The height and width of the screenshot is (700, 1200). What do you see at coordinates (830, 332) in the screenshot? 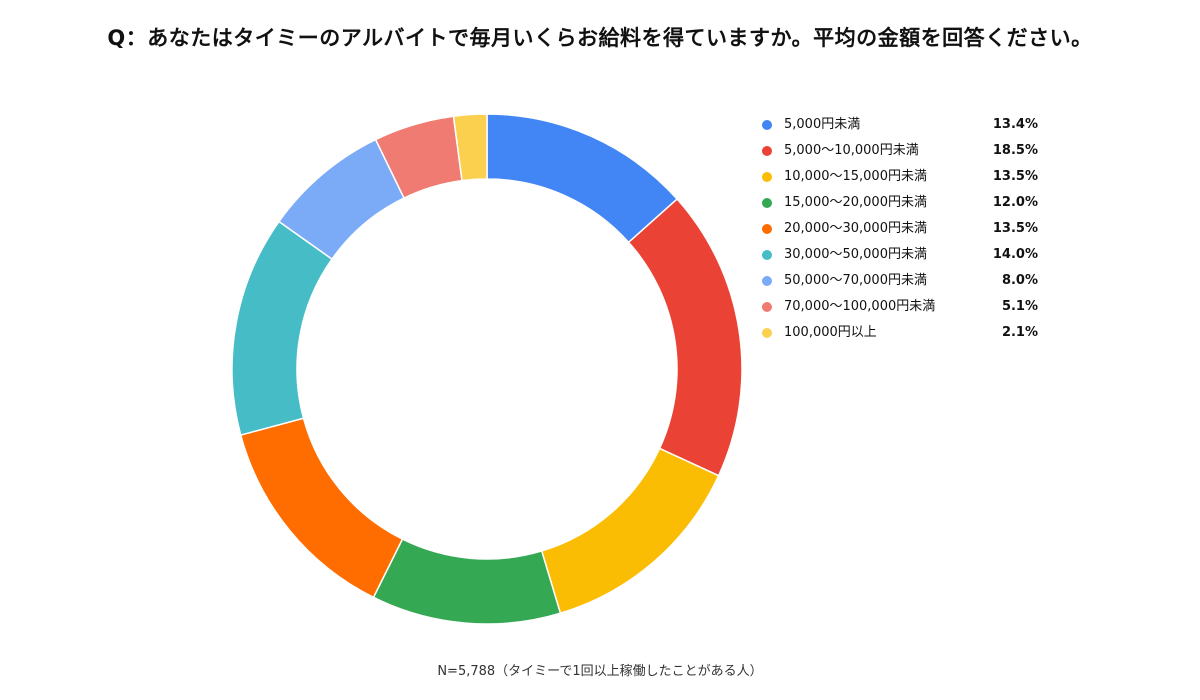
I see `legend-label: 100,000円以上` at bounding box center [830, 332].